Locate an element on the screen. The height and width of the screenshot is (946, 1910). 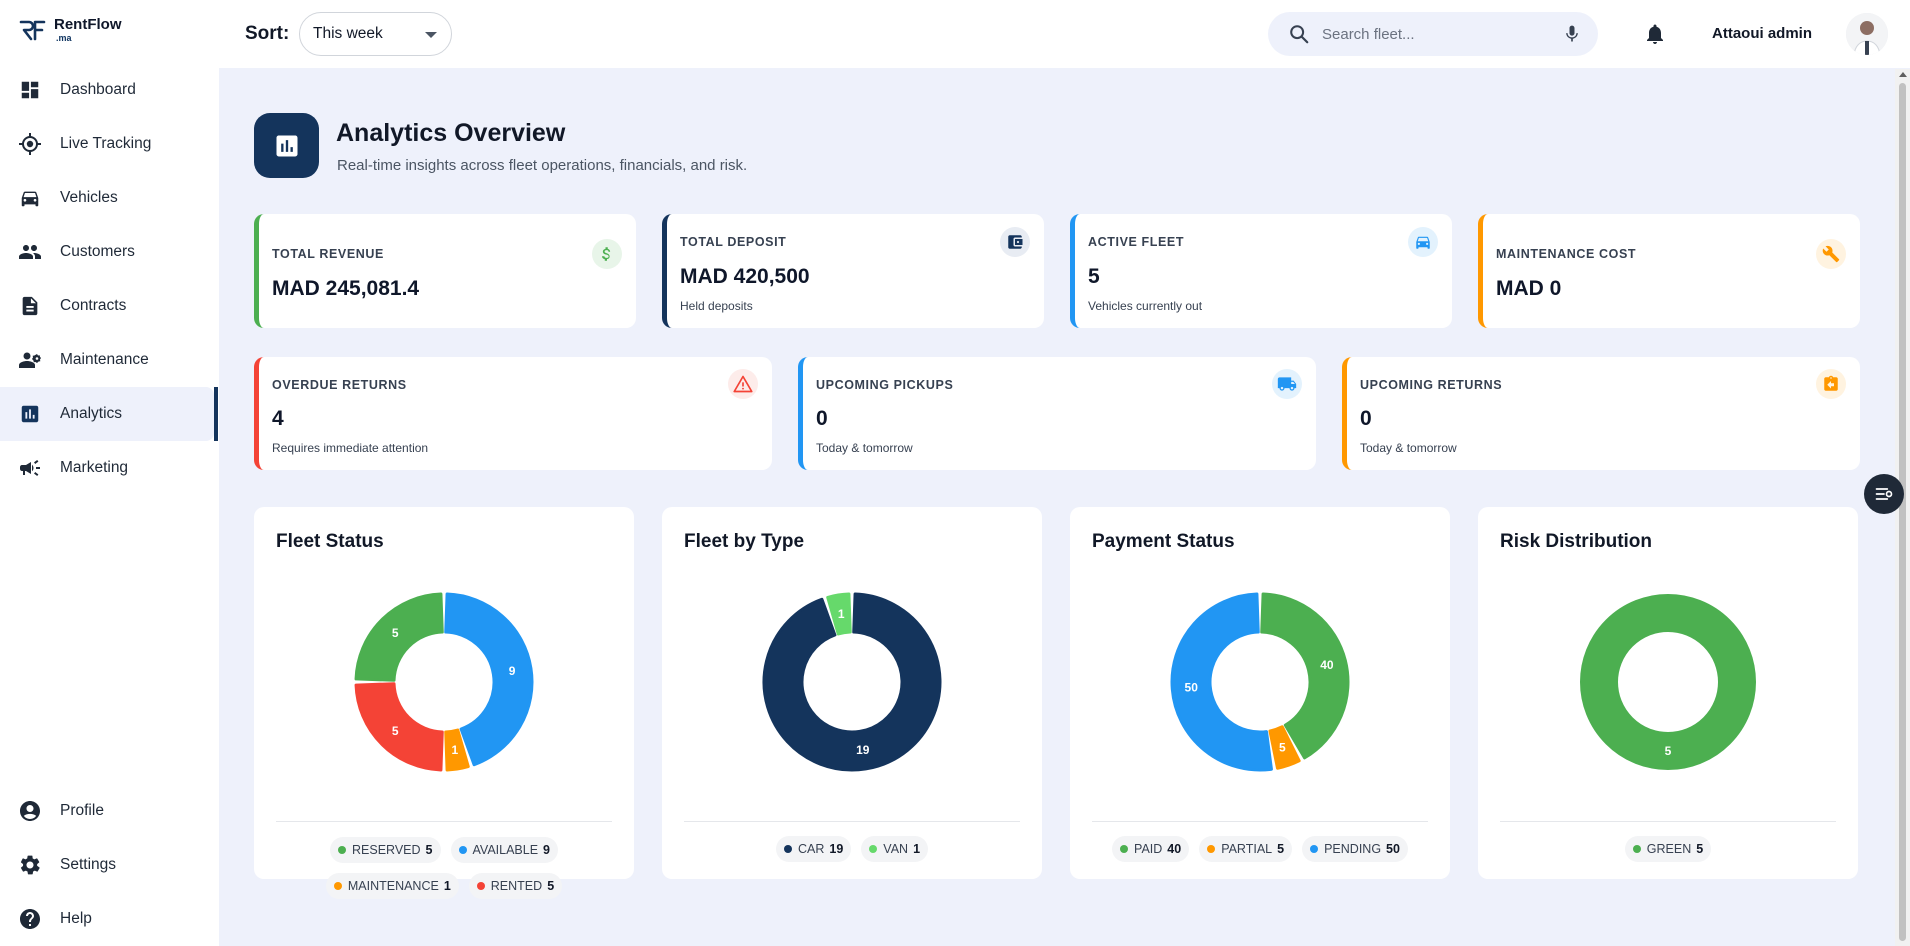
search-bar is located at coordinates (1433, 34).